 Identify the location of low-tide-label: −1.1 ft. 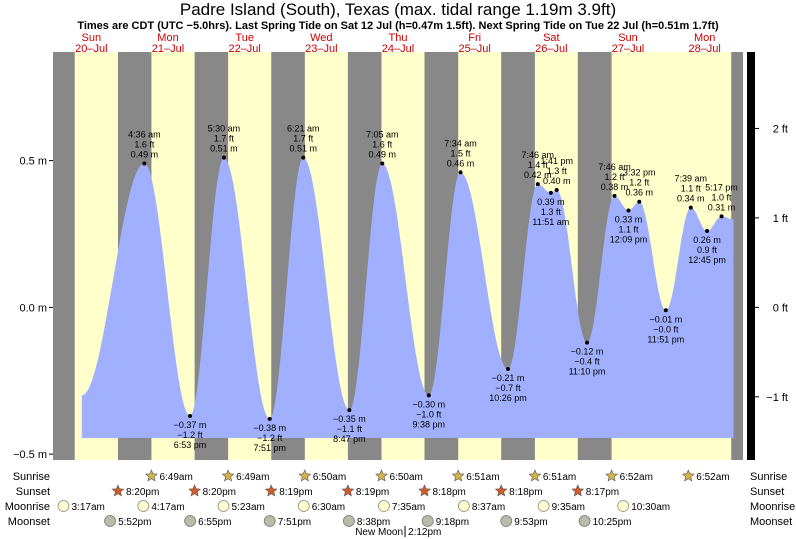
(350, 429).